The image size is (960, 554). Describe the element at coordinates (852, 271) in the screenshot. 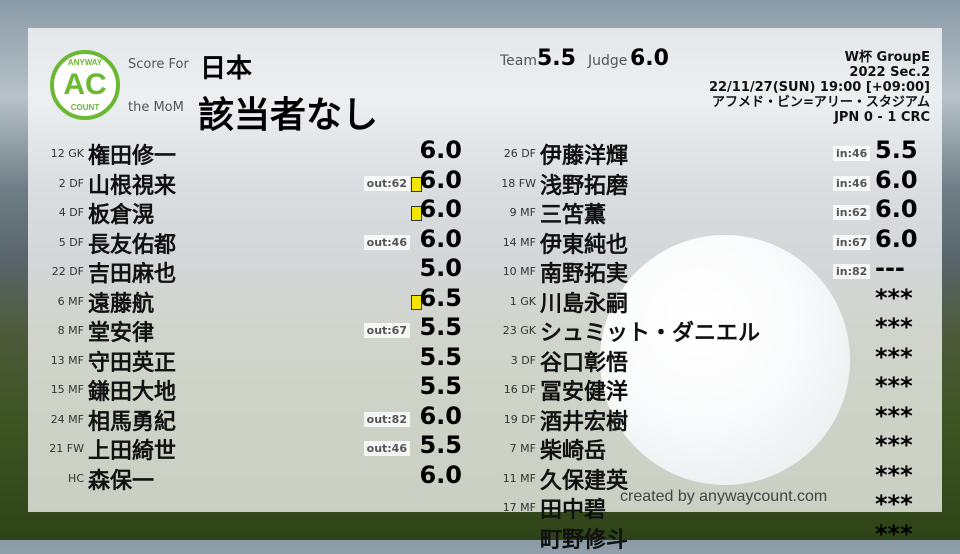

I see `substitution-badge: in:82` at that location.